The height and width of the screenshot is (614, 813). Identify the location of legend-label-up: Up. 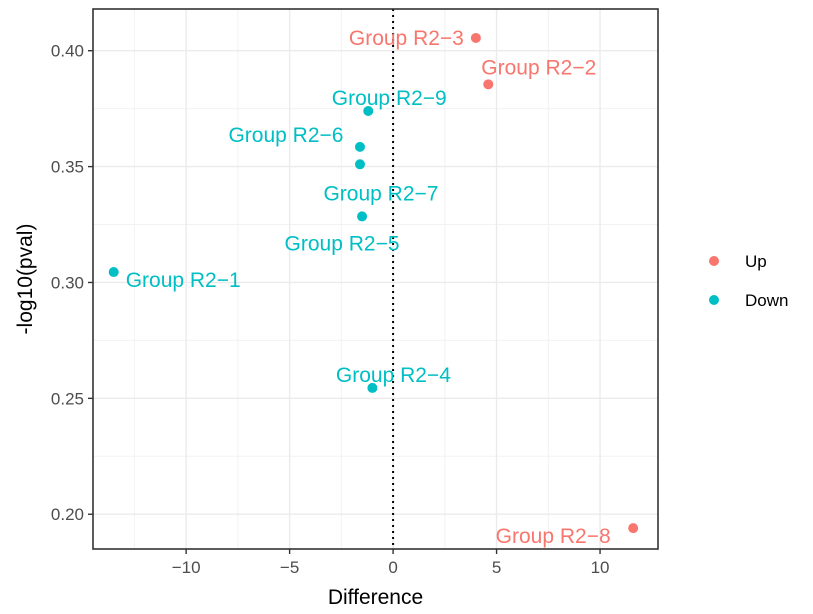
(756, 261).